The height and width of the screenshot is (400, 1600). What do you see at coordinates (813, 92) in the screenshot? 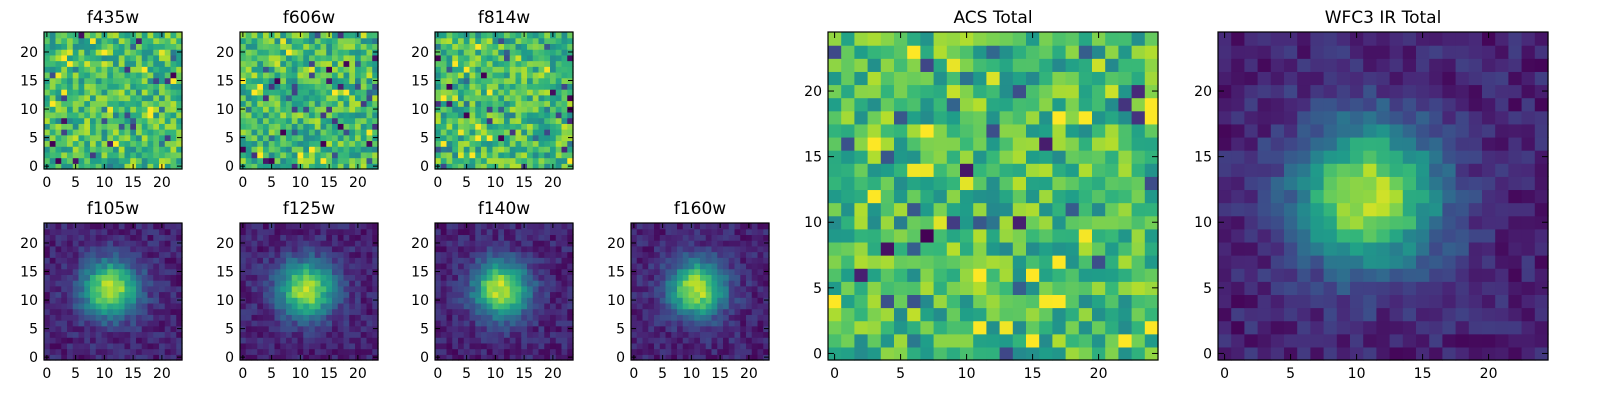
I see `y-tick-label: 20` at bounding box center [813, 92].